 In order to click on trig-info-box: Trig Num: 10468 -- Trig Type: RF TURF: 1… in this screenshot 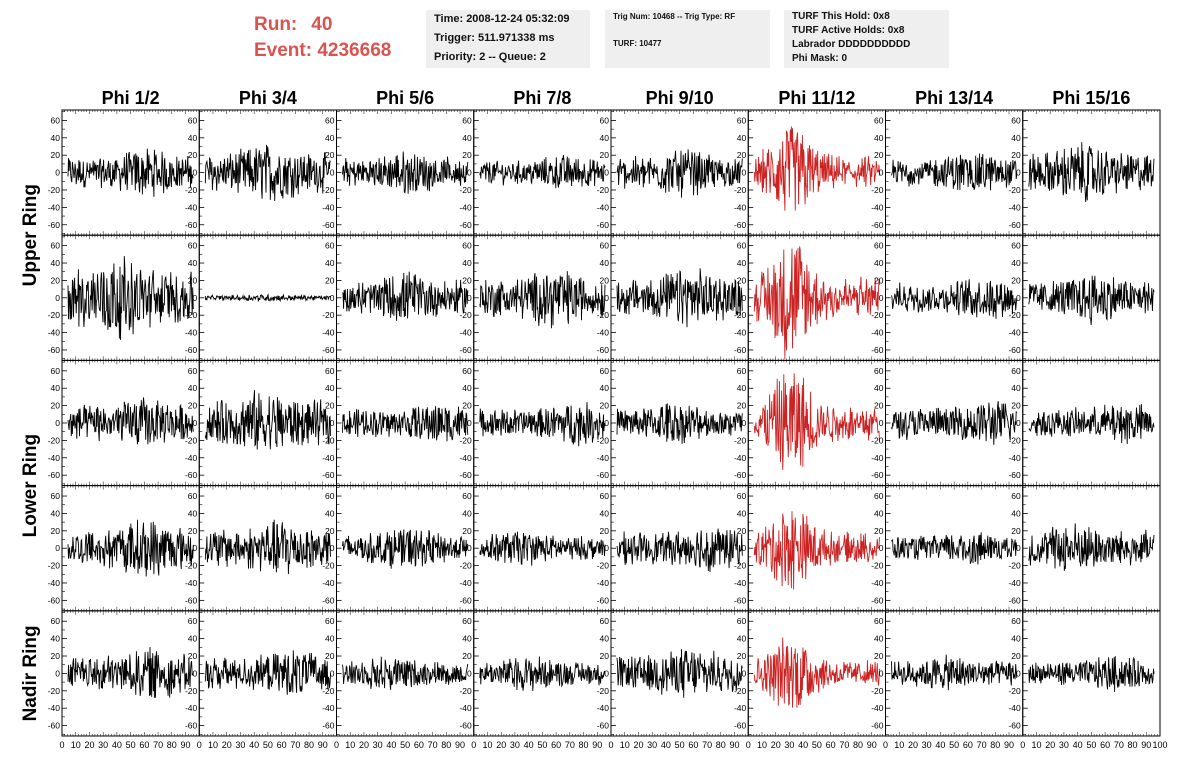, I will do `click(687, 39)`.